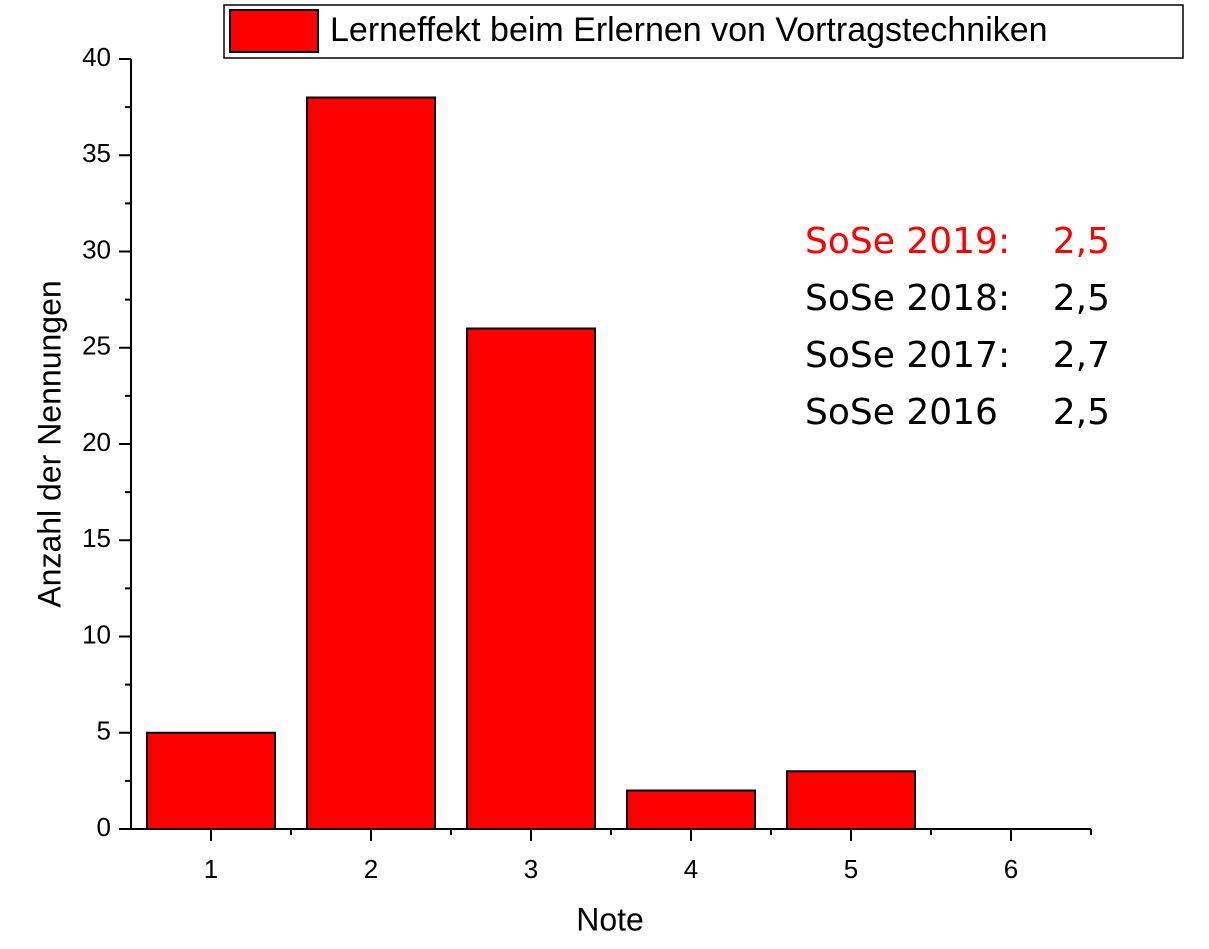 The width and height of the screenshot is (1209, 949). I want to click on y-tick-label: 40, so click(96, 57).